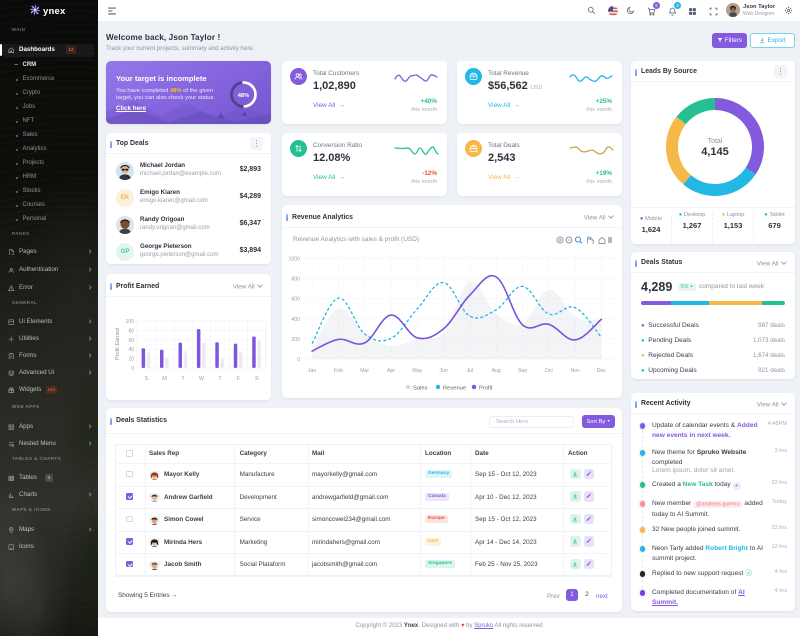 Image resolution: width=800 pixels, height=636 pixels. I want to click on svg-text: Dec, so click(602, 371).